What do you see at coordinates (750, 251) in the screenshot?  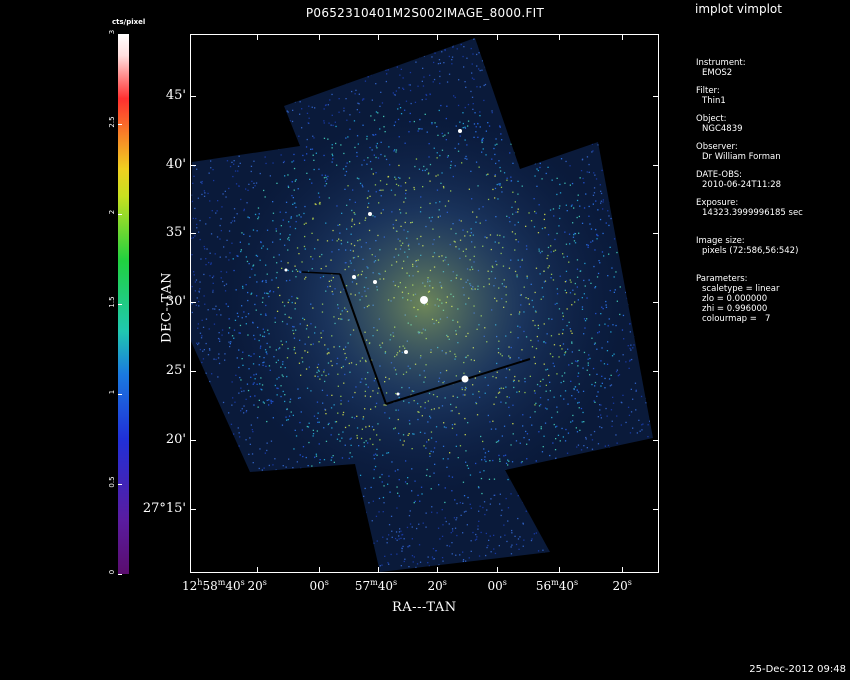 I see `image-size-value: pixels (72:586,56:542)` at bounding box center [750, 251].